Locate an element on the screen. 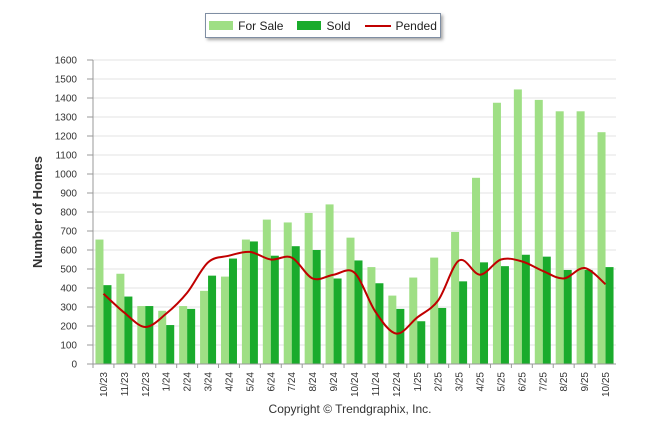  y-tick-label: 1100 is located at coordinates (66, 156).